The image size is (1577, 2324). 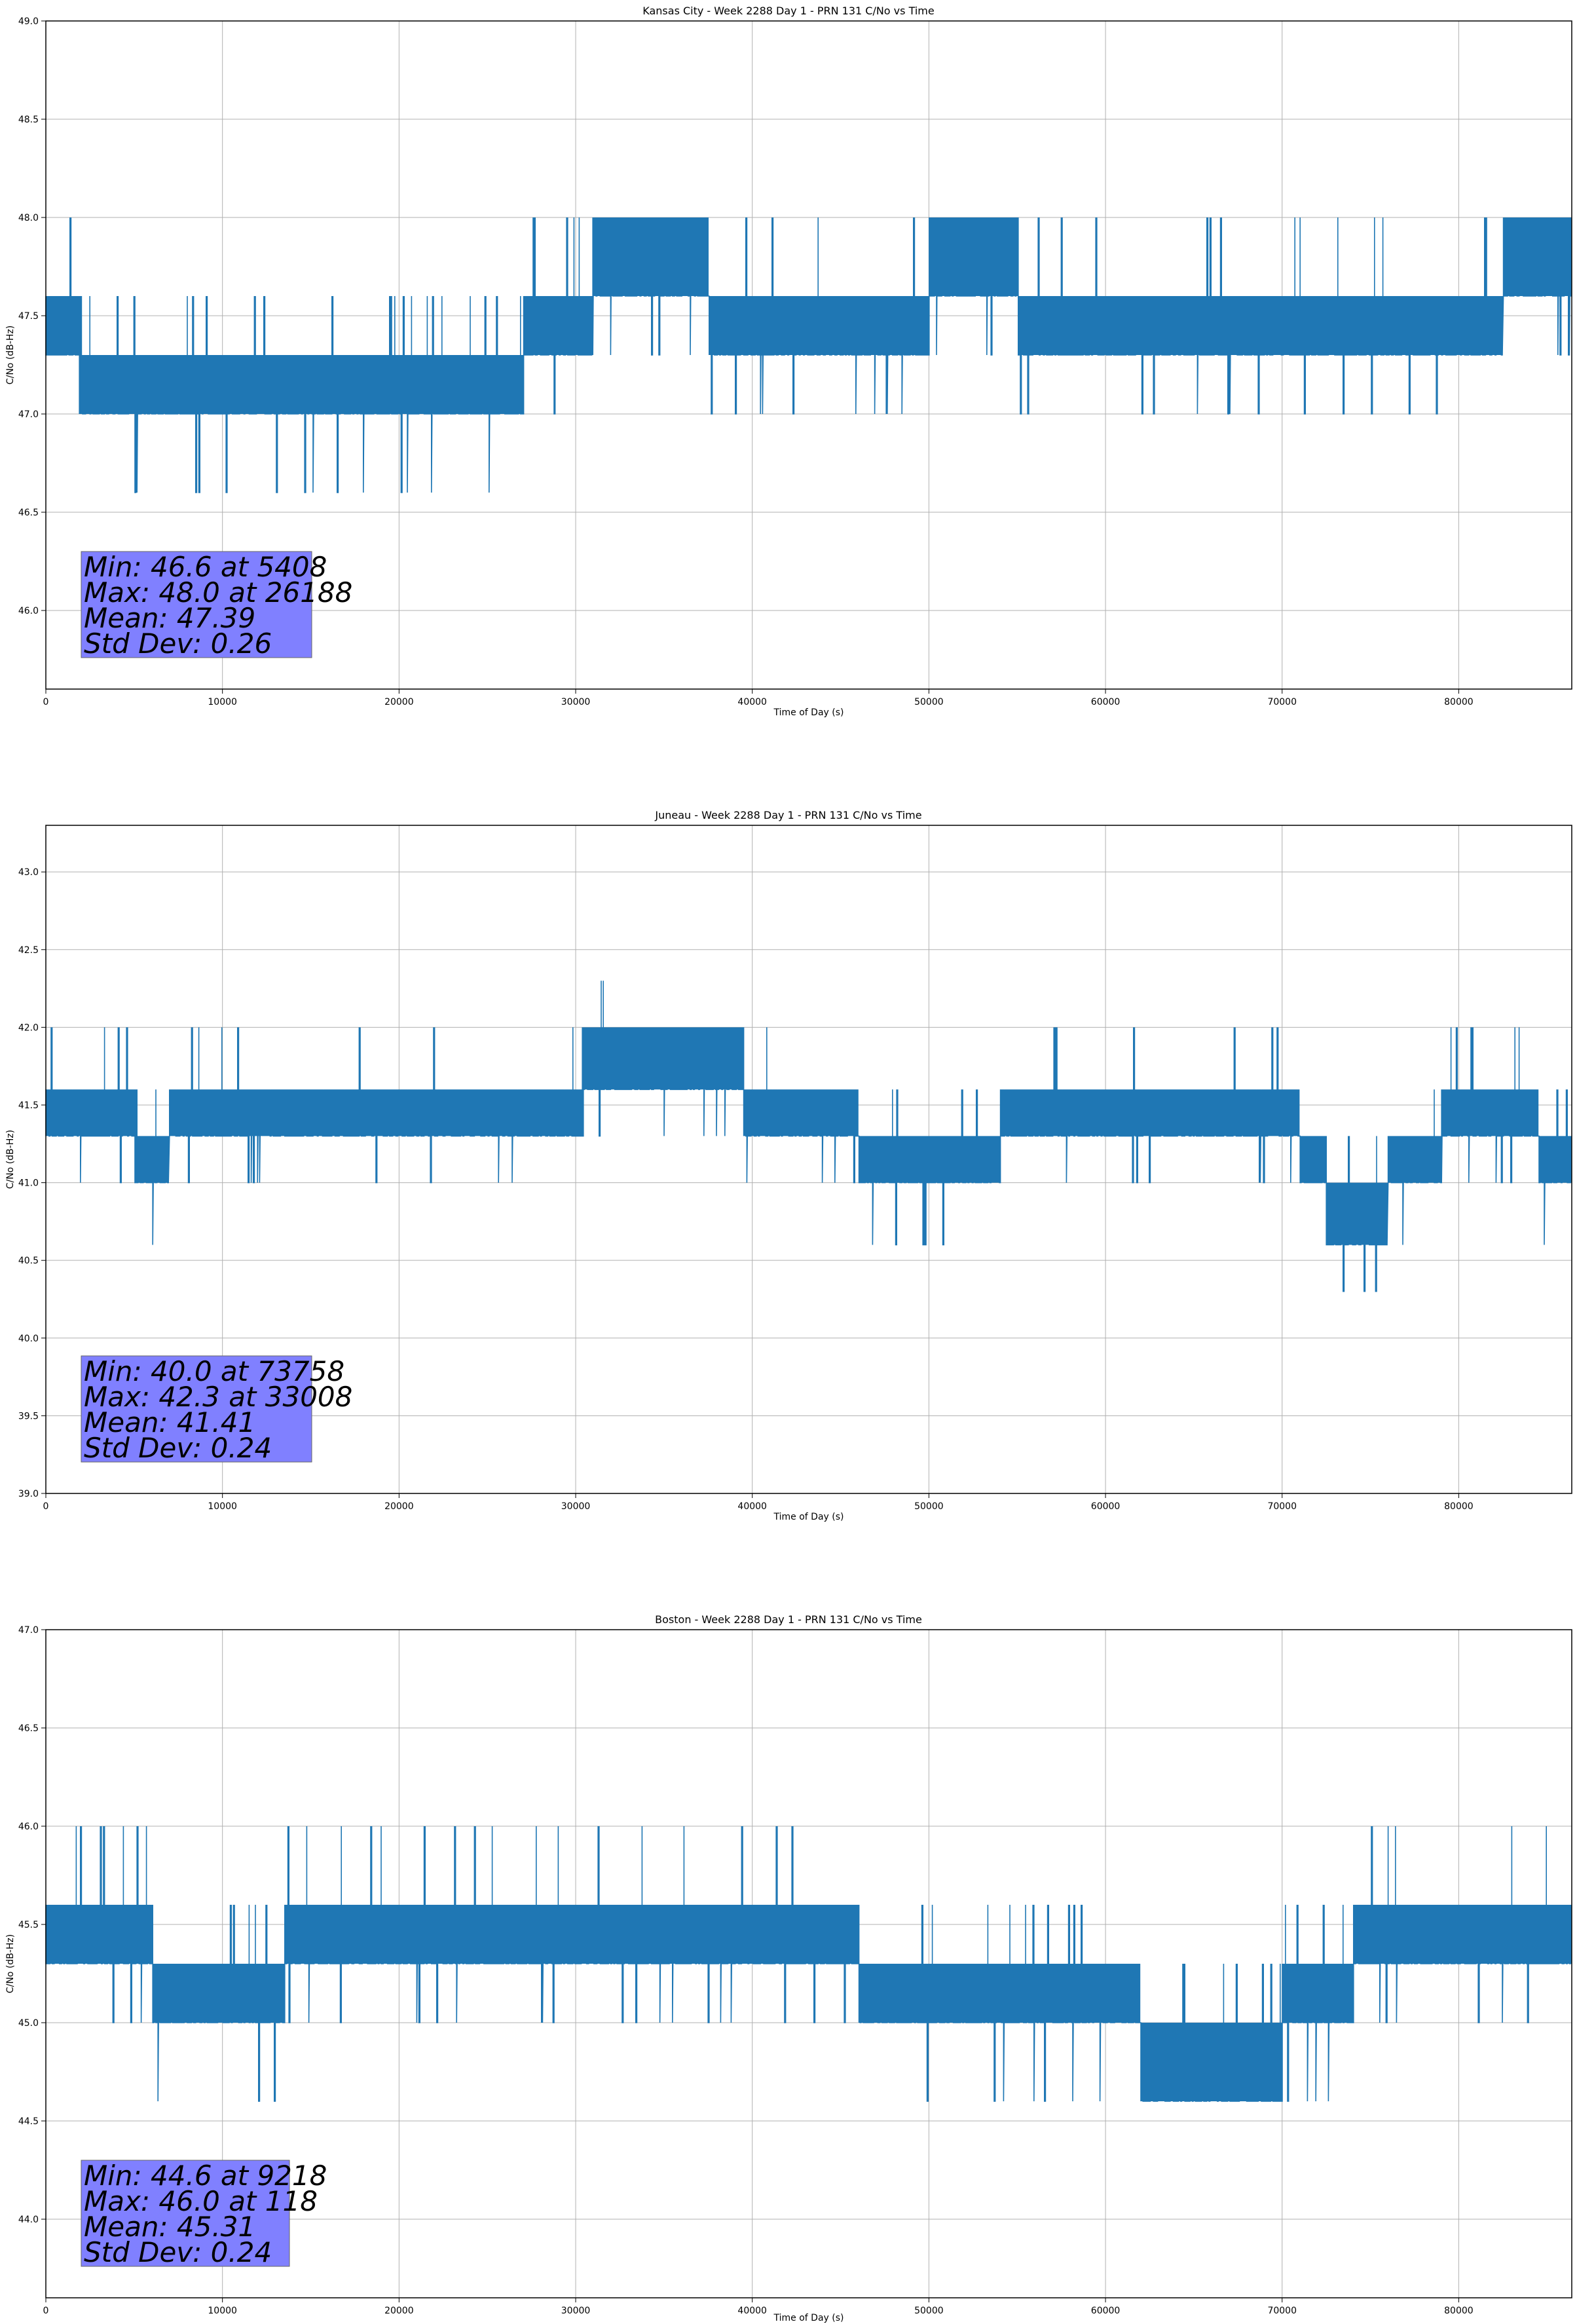 What do you see at coordinates (28, 21) in the screenshot?
I see `y-tick-label: 49.0` at bounding box center [28, 21].